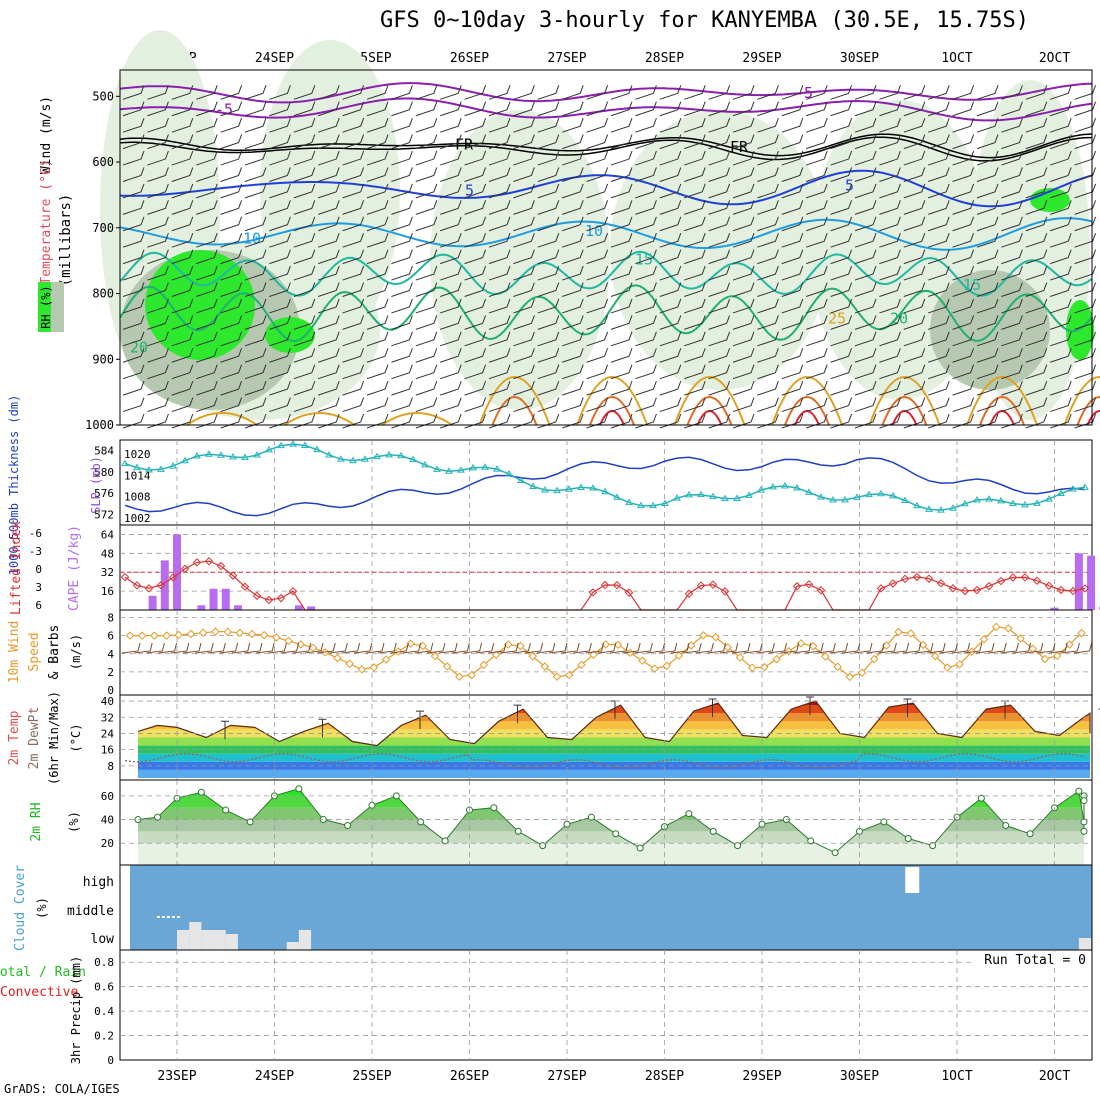 The image size is (1100, 1100). I want to click on cape-tick-label: 48, so click(107, 553).